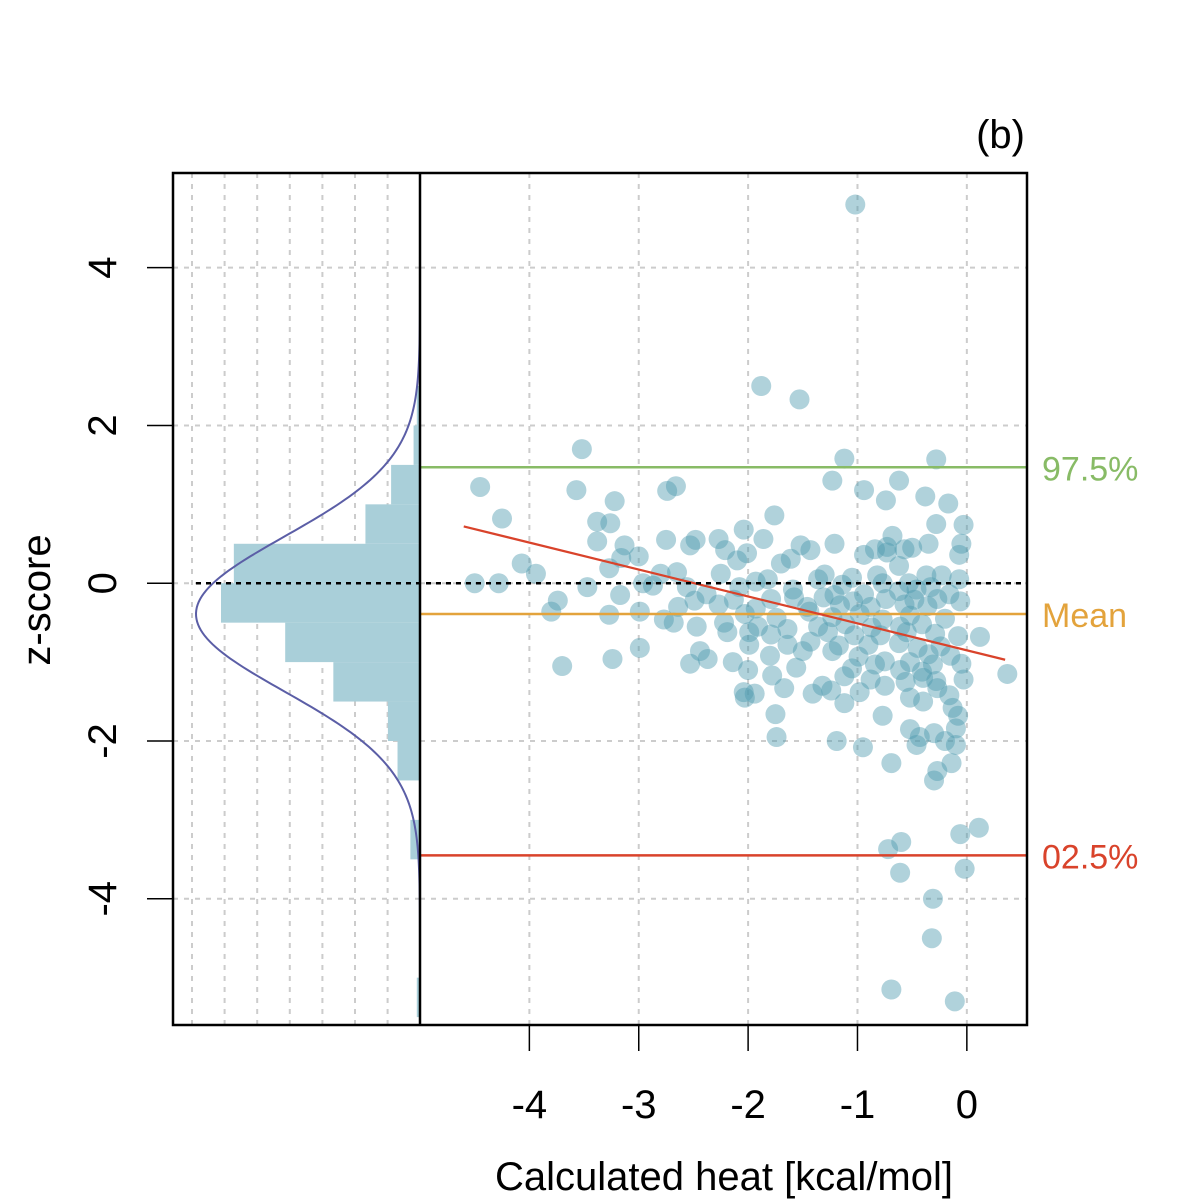  What do you see at coordinates (1084, 616) in the screenshot?
I see `mean-label: Mean` at bounding box center [1084, 616].